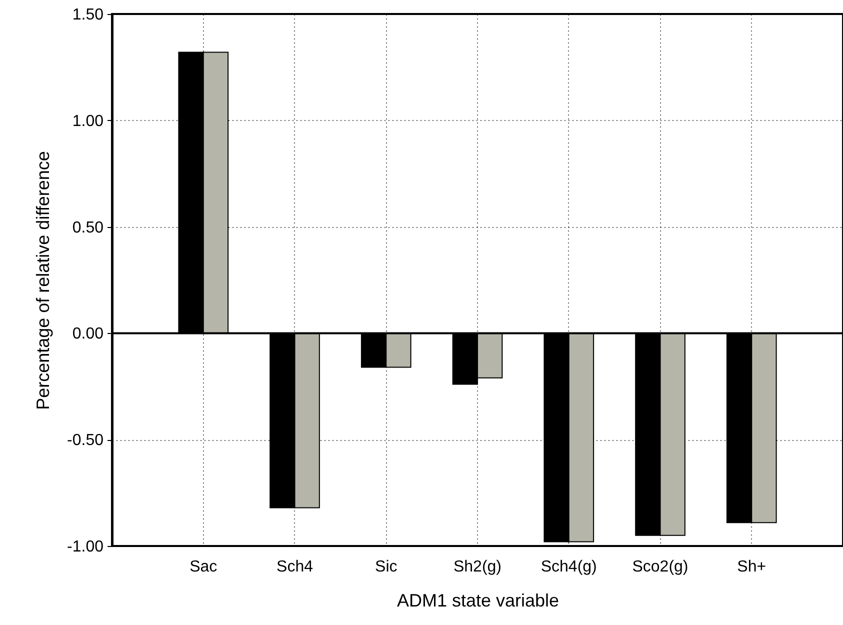  What do you see at coordinates (477, 567) in the screenshot?
I see `x-tick-label: Sh2(g)` at bounding box center [477, 567].